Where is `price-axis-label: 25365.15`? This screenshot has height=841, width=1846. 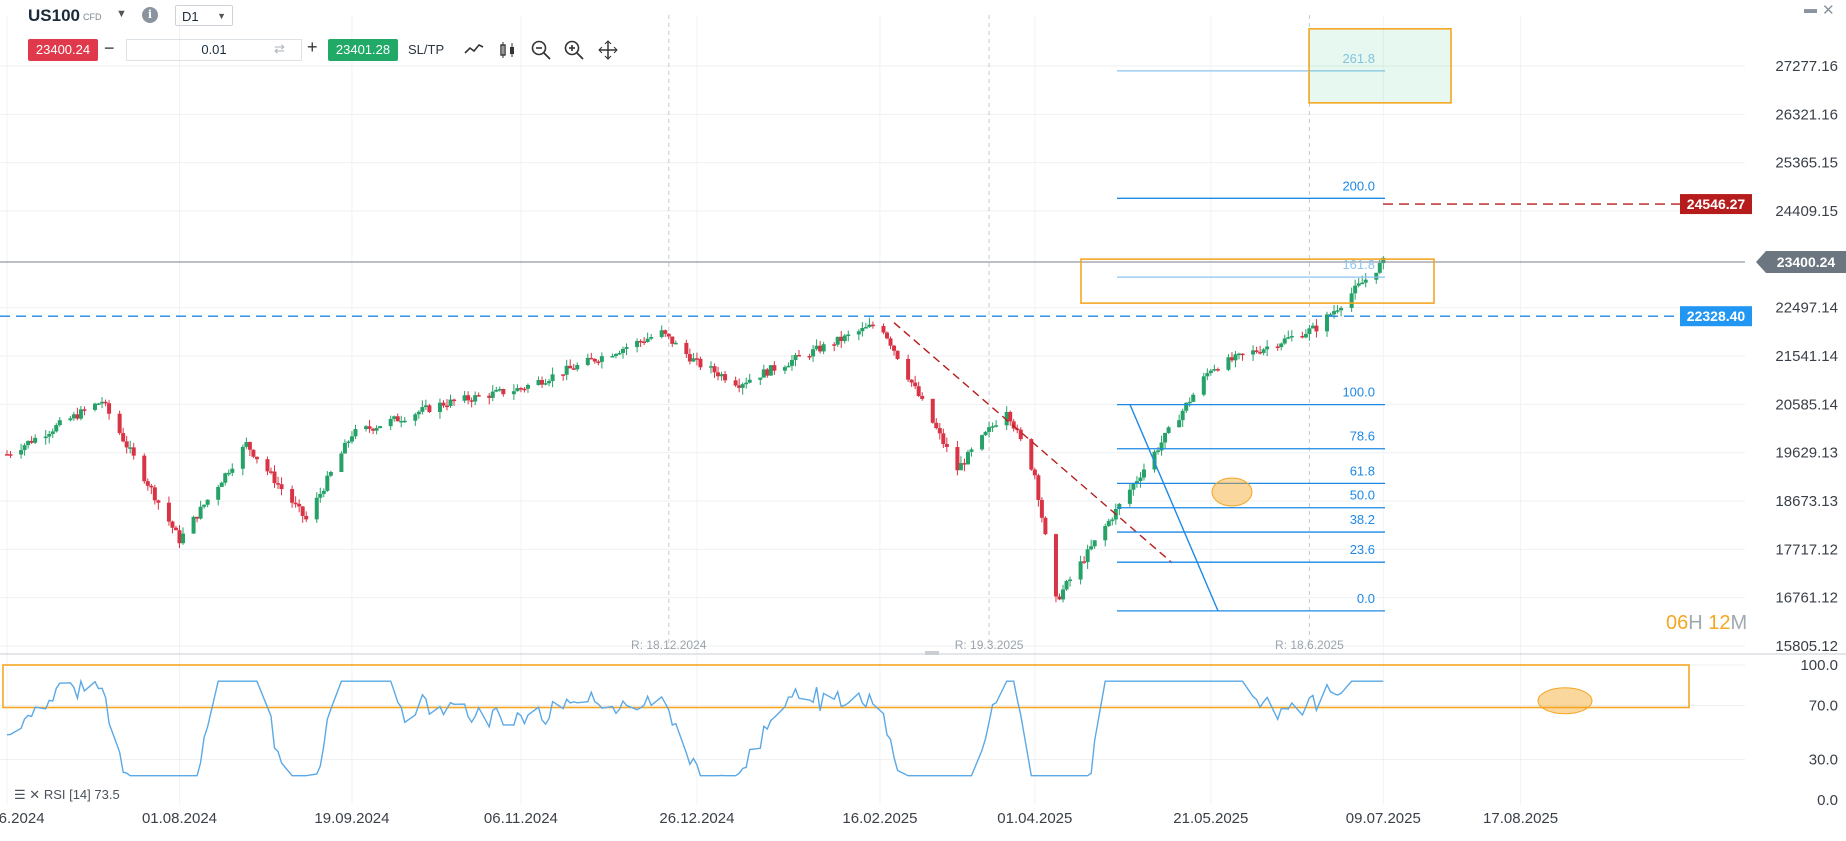 price-axis-label: 25365.15 is located at coordinates (1806, 163).